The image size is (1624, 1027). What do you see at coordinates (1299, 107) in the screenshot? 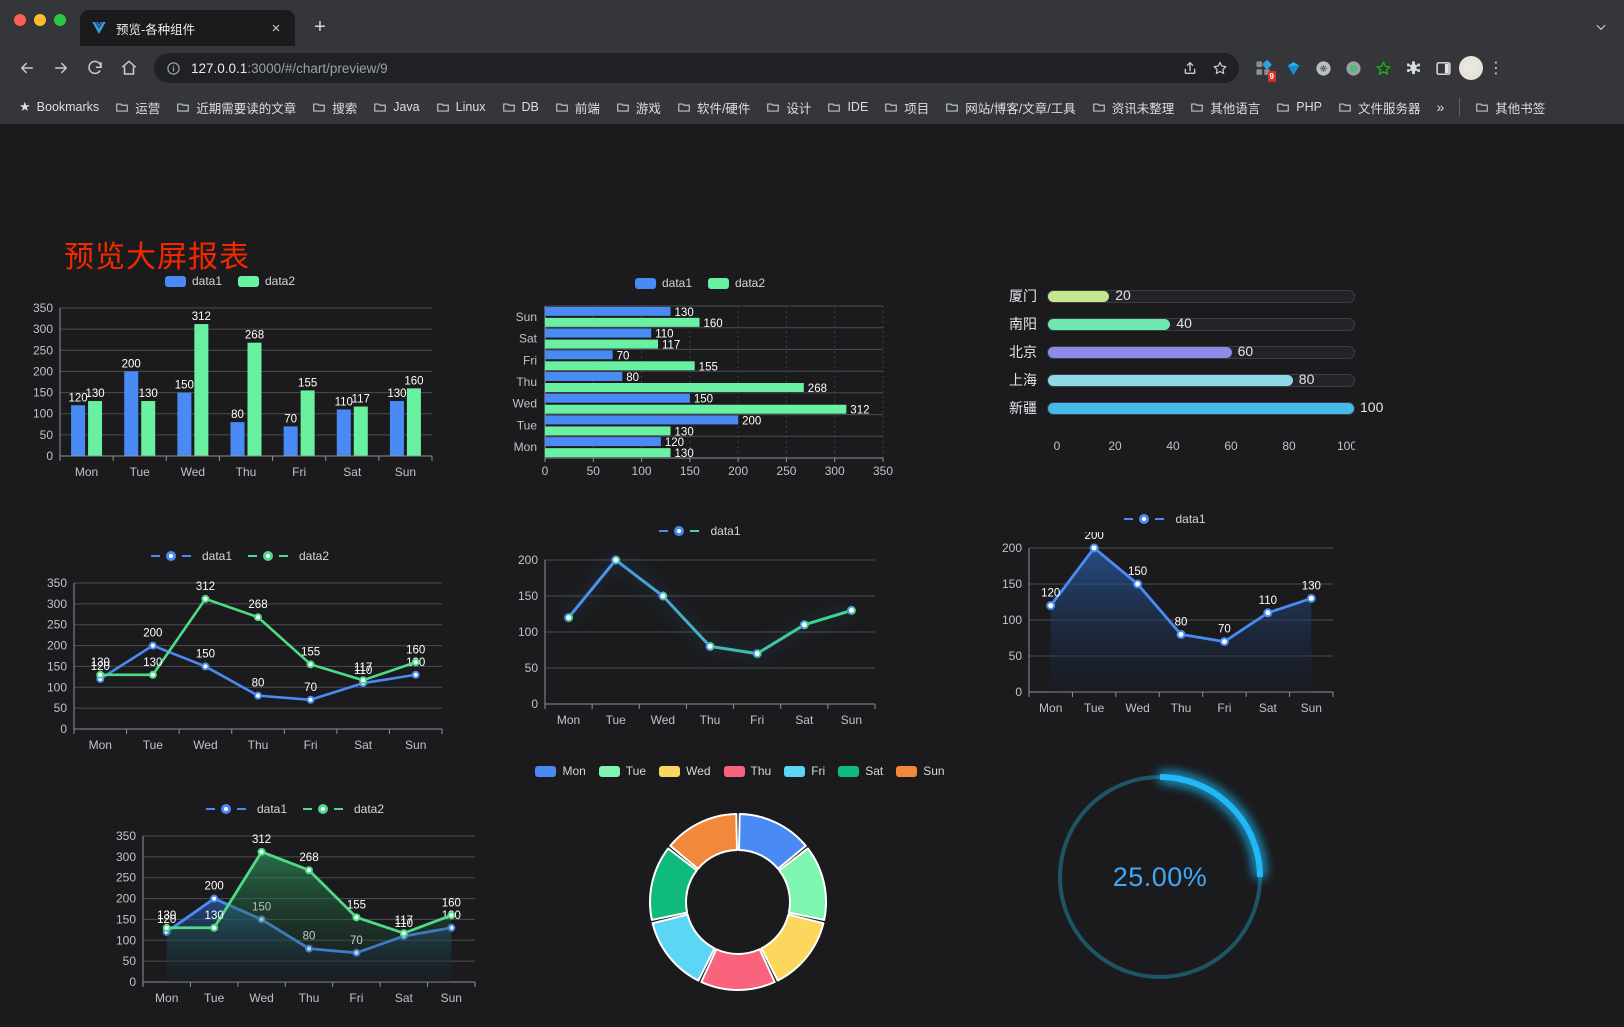
I see `bookmark-folder: PHP` at bounding box center [1299, 107].